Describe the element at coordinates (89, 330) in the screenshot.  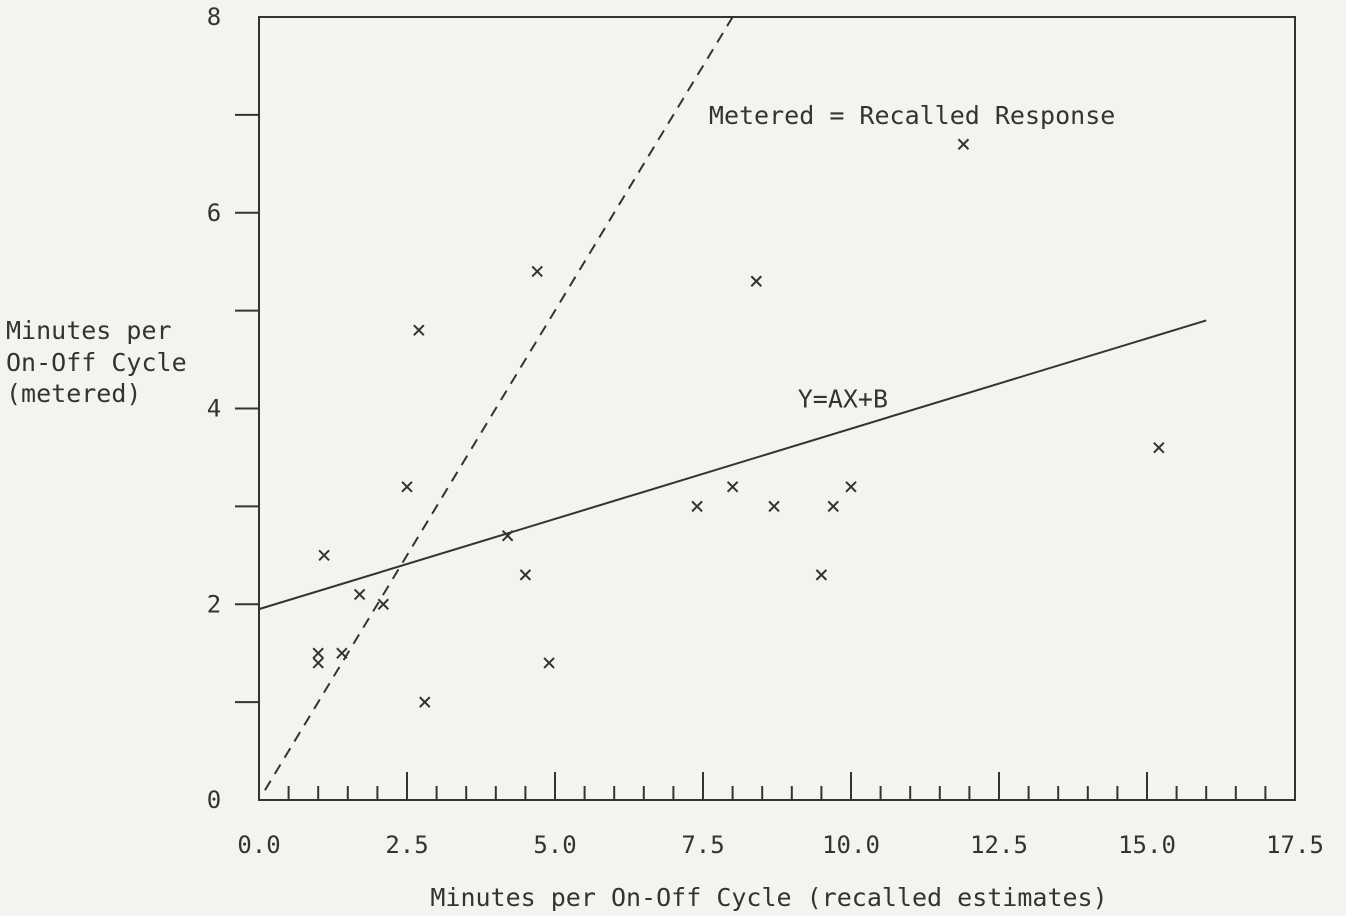
I see `y-axis-title-line-1: Minutes per` at that location.